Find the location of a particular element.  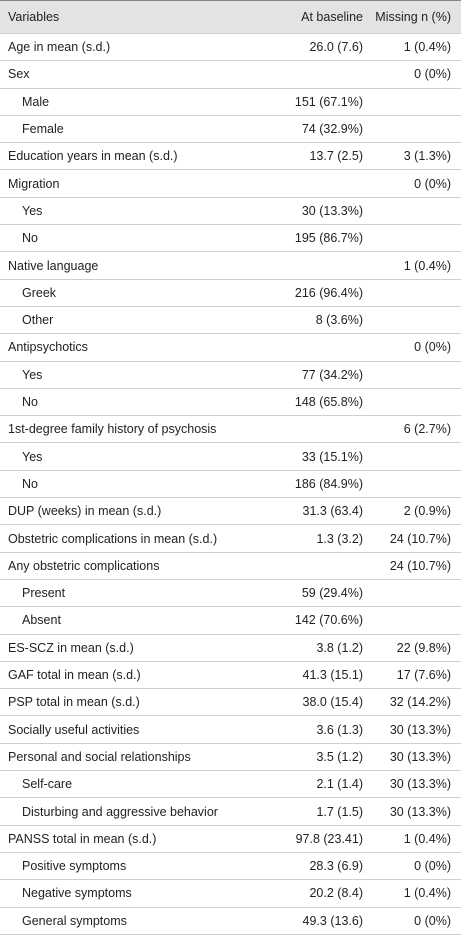

baseline-cell: 31.3 (63.4) is located at coordinates (332, 511).